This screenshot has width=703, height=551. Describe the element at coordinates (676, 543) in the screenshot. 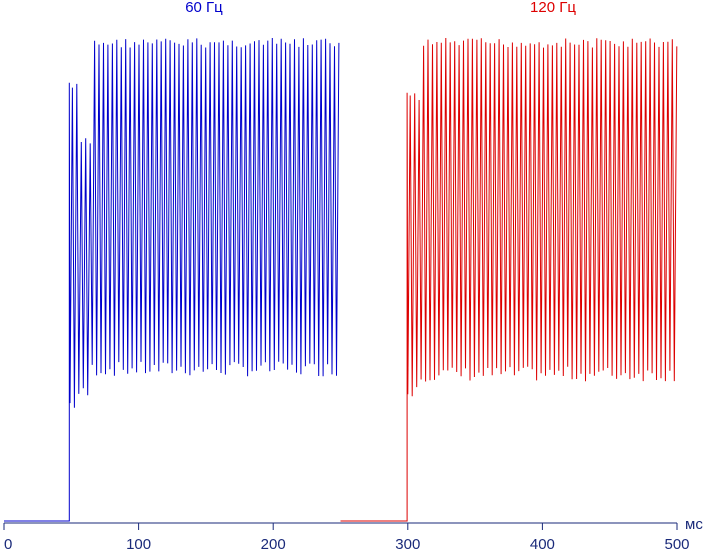

I see `x-tick-label: 500` at that location.